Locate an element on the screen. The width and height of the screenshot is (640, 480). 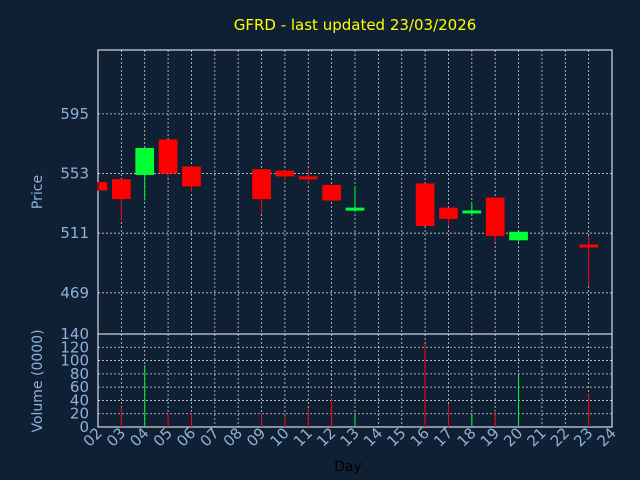
volume-tick-label: 40 is located at coordinates (79, 400).